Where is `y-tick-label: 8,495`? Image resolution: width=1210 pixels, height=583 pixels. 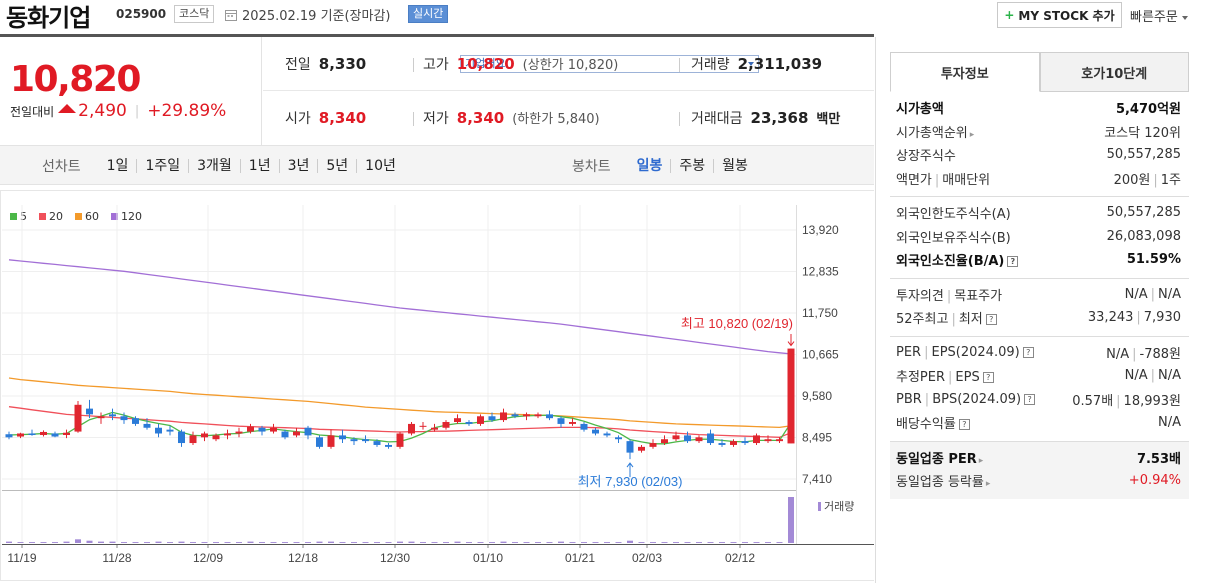
y-tick-label: 8,495 is located at coordinates (817, 438).